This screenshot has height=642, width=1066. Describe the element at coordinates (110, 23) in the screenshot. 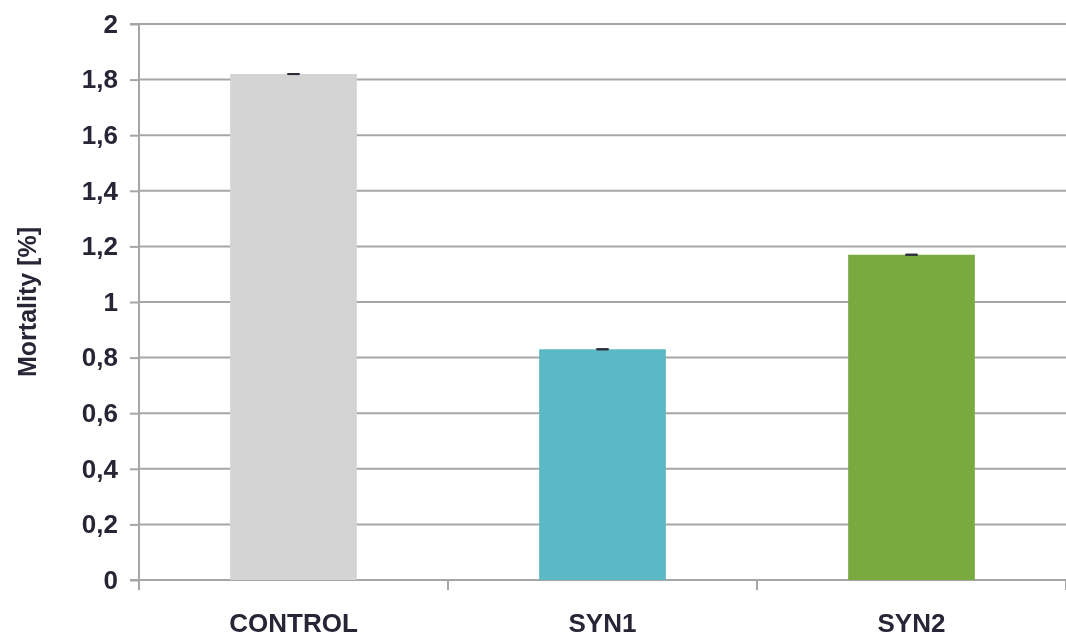

I see `y-tick-label: 2` at that location.